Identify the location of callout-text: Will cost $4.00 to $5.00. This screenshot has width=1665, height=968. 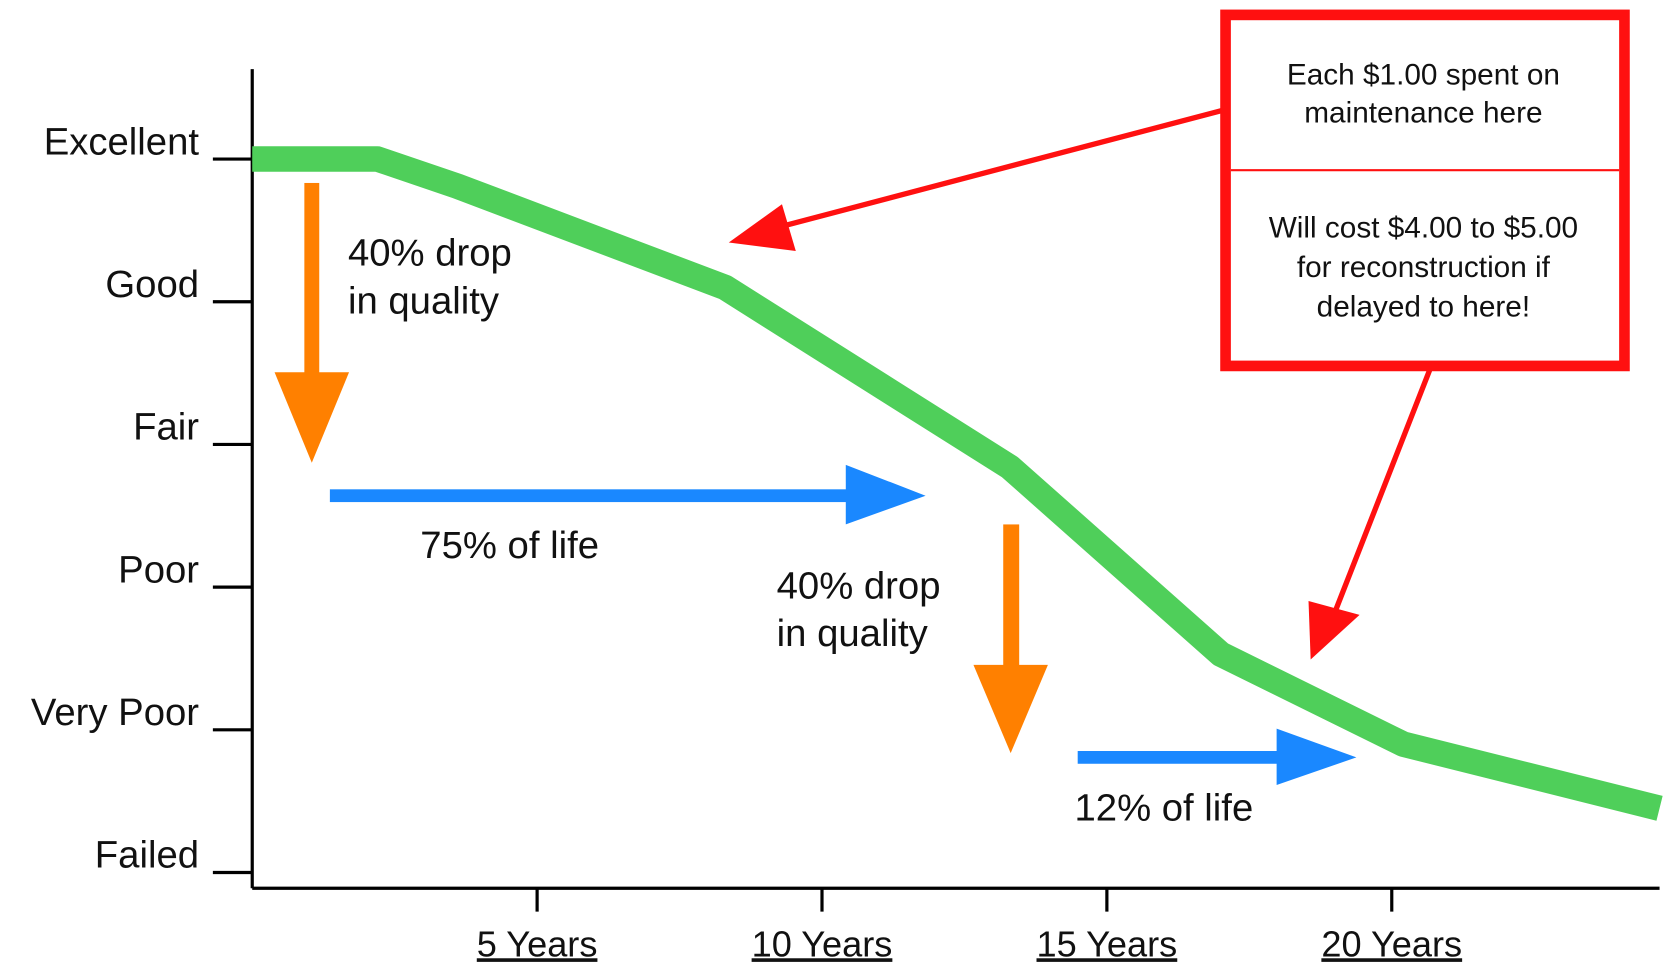
(1423, 228).